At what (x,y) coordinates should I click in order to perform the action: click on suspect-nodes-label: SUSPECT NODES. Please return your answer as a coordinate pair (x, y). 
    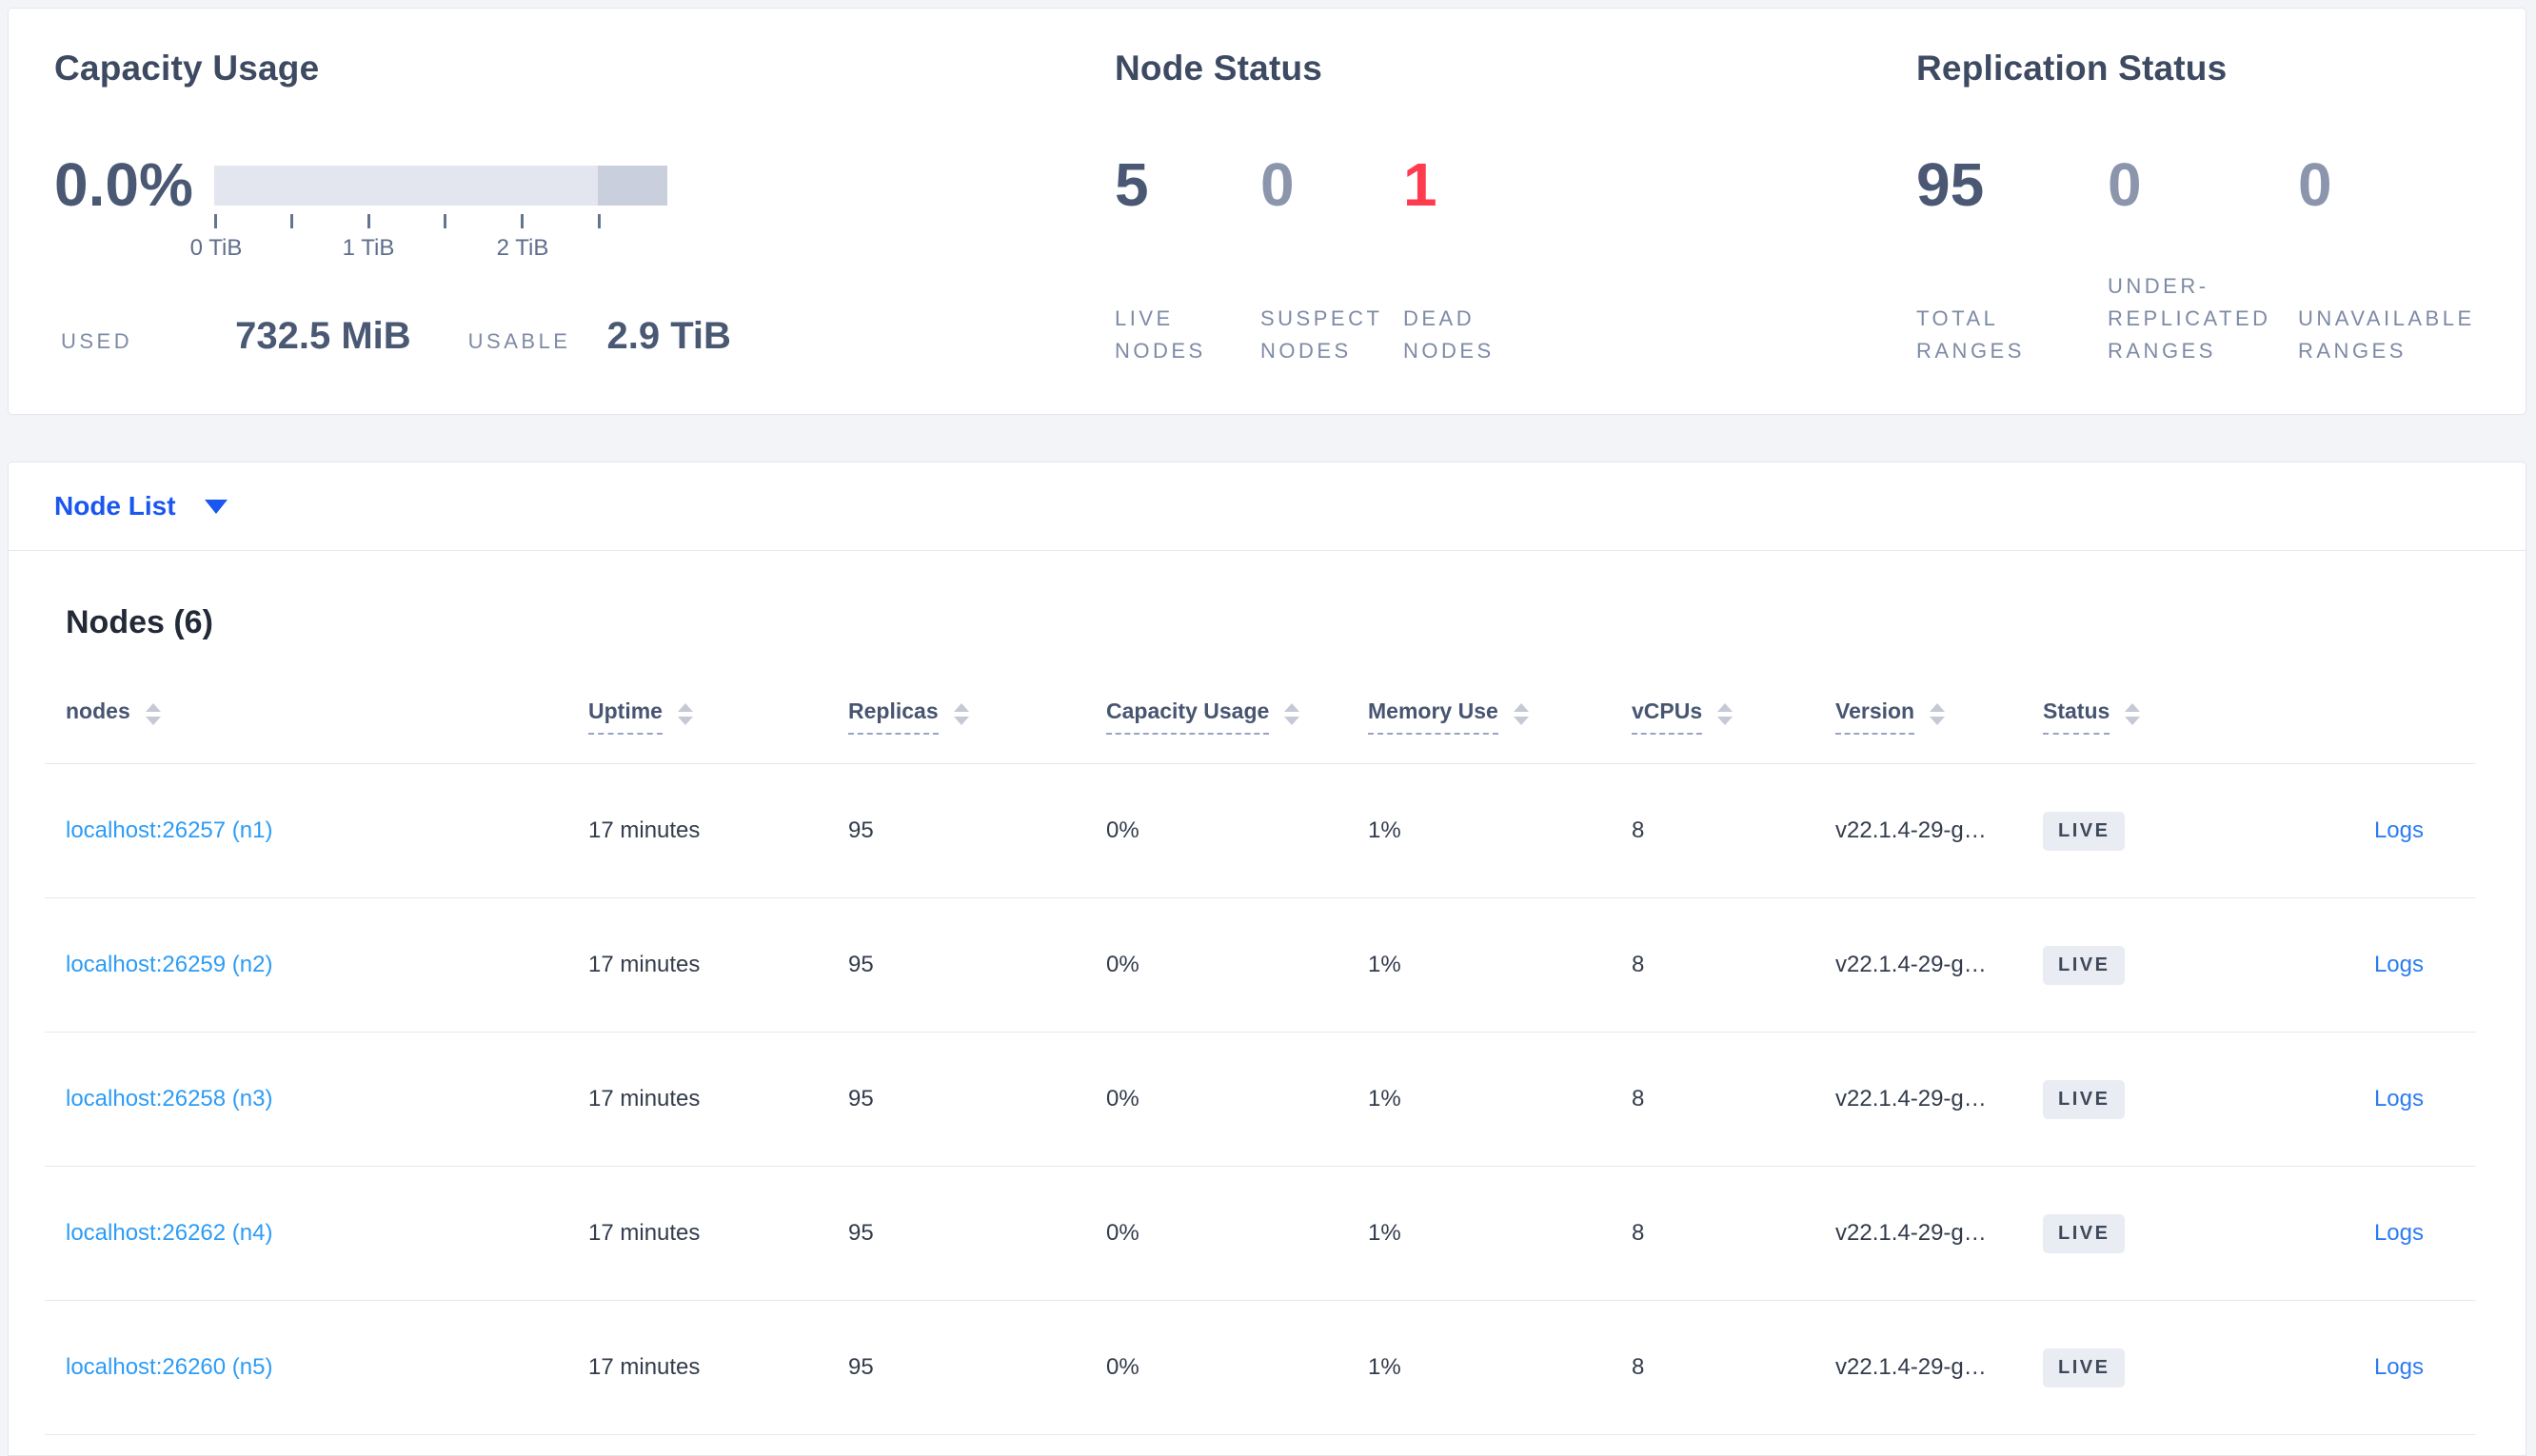
    Looking at the image, I should click on (1321, 334).